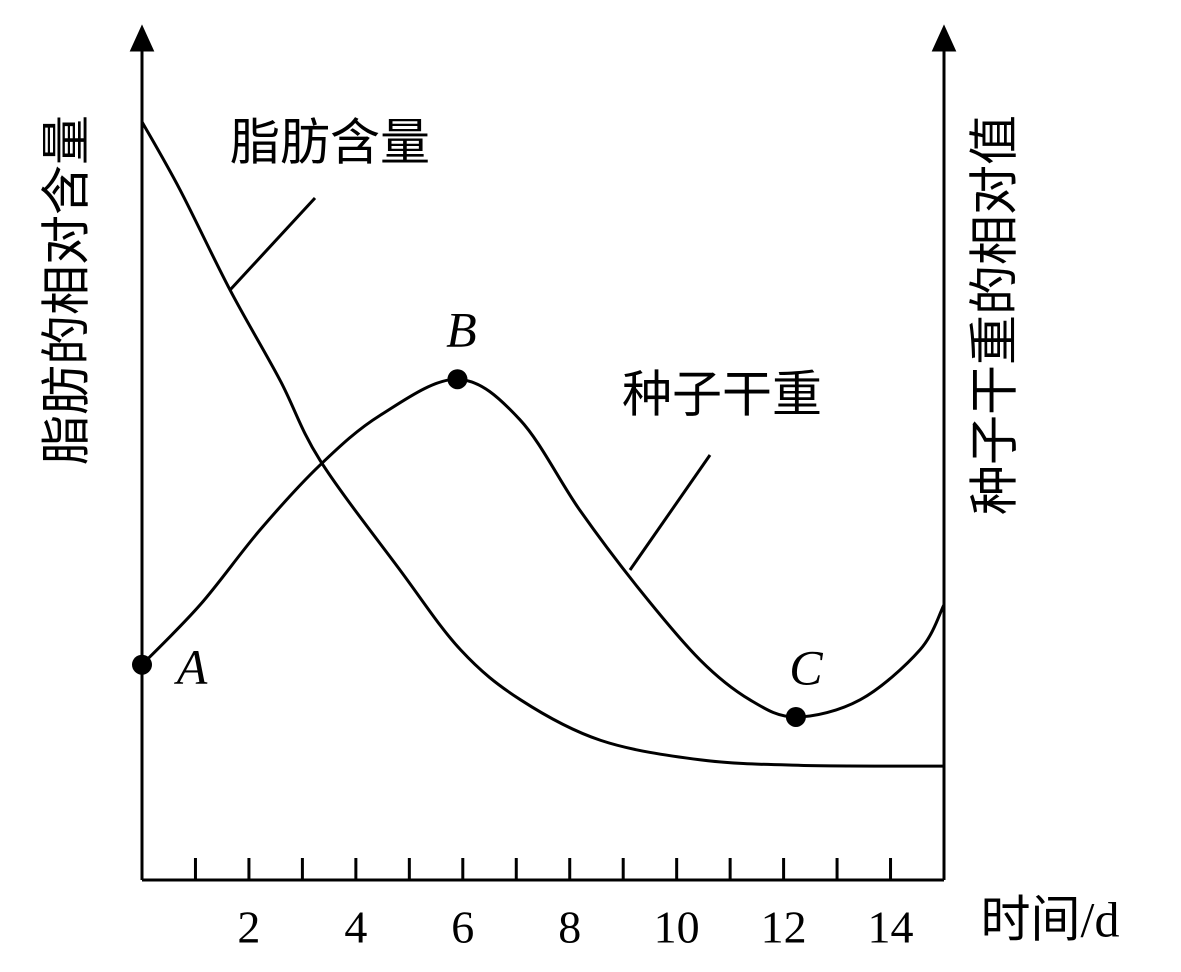  Describe the element at coordinates (722, 394) in the screenshot. I see `series-label: 种子干重` at that location.